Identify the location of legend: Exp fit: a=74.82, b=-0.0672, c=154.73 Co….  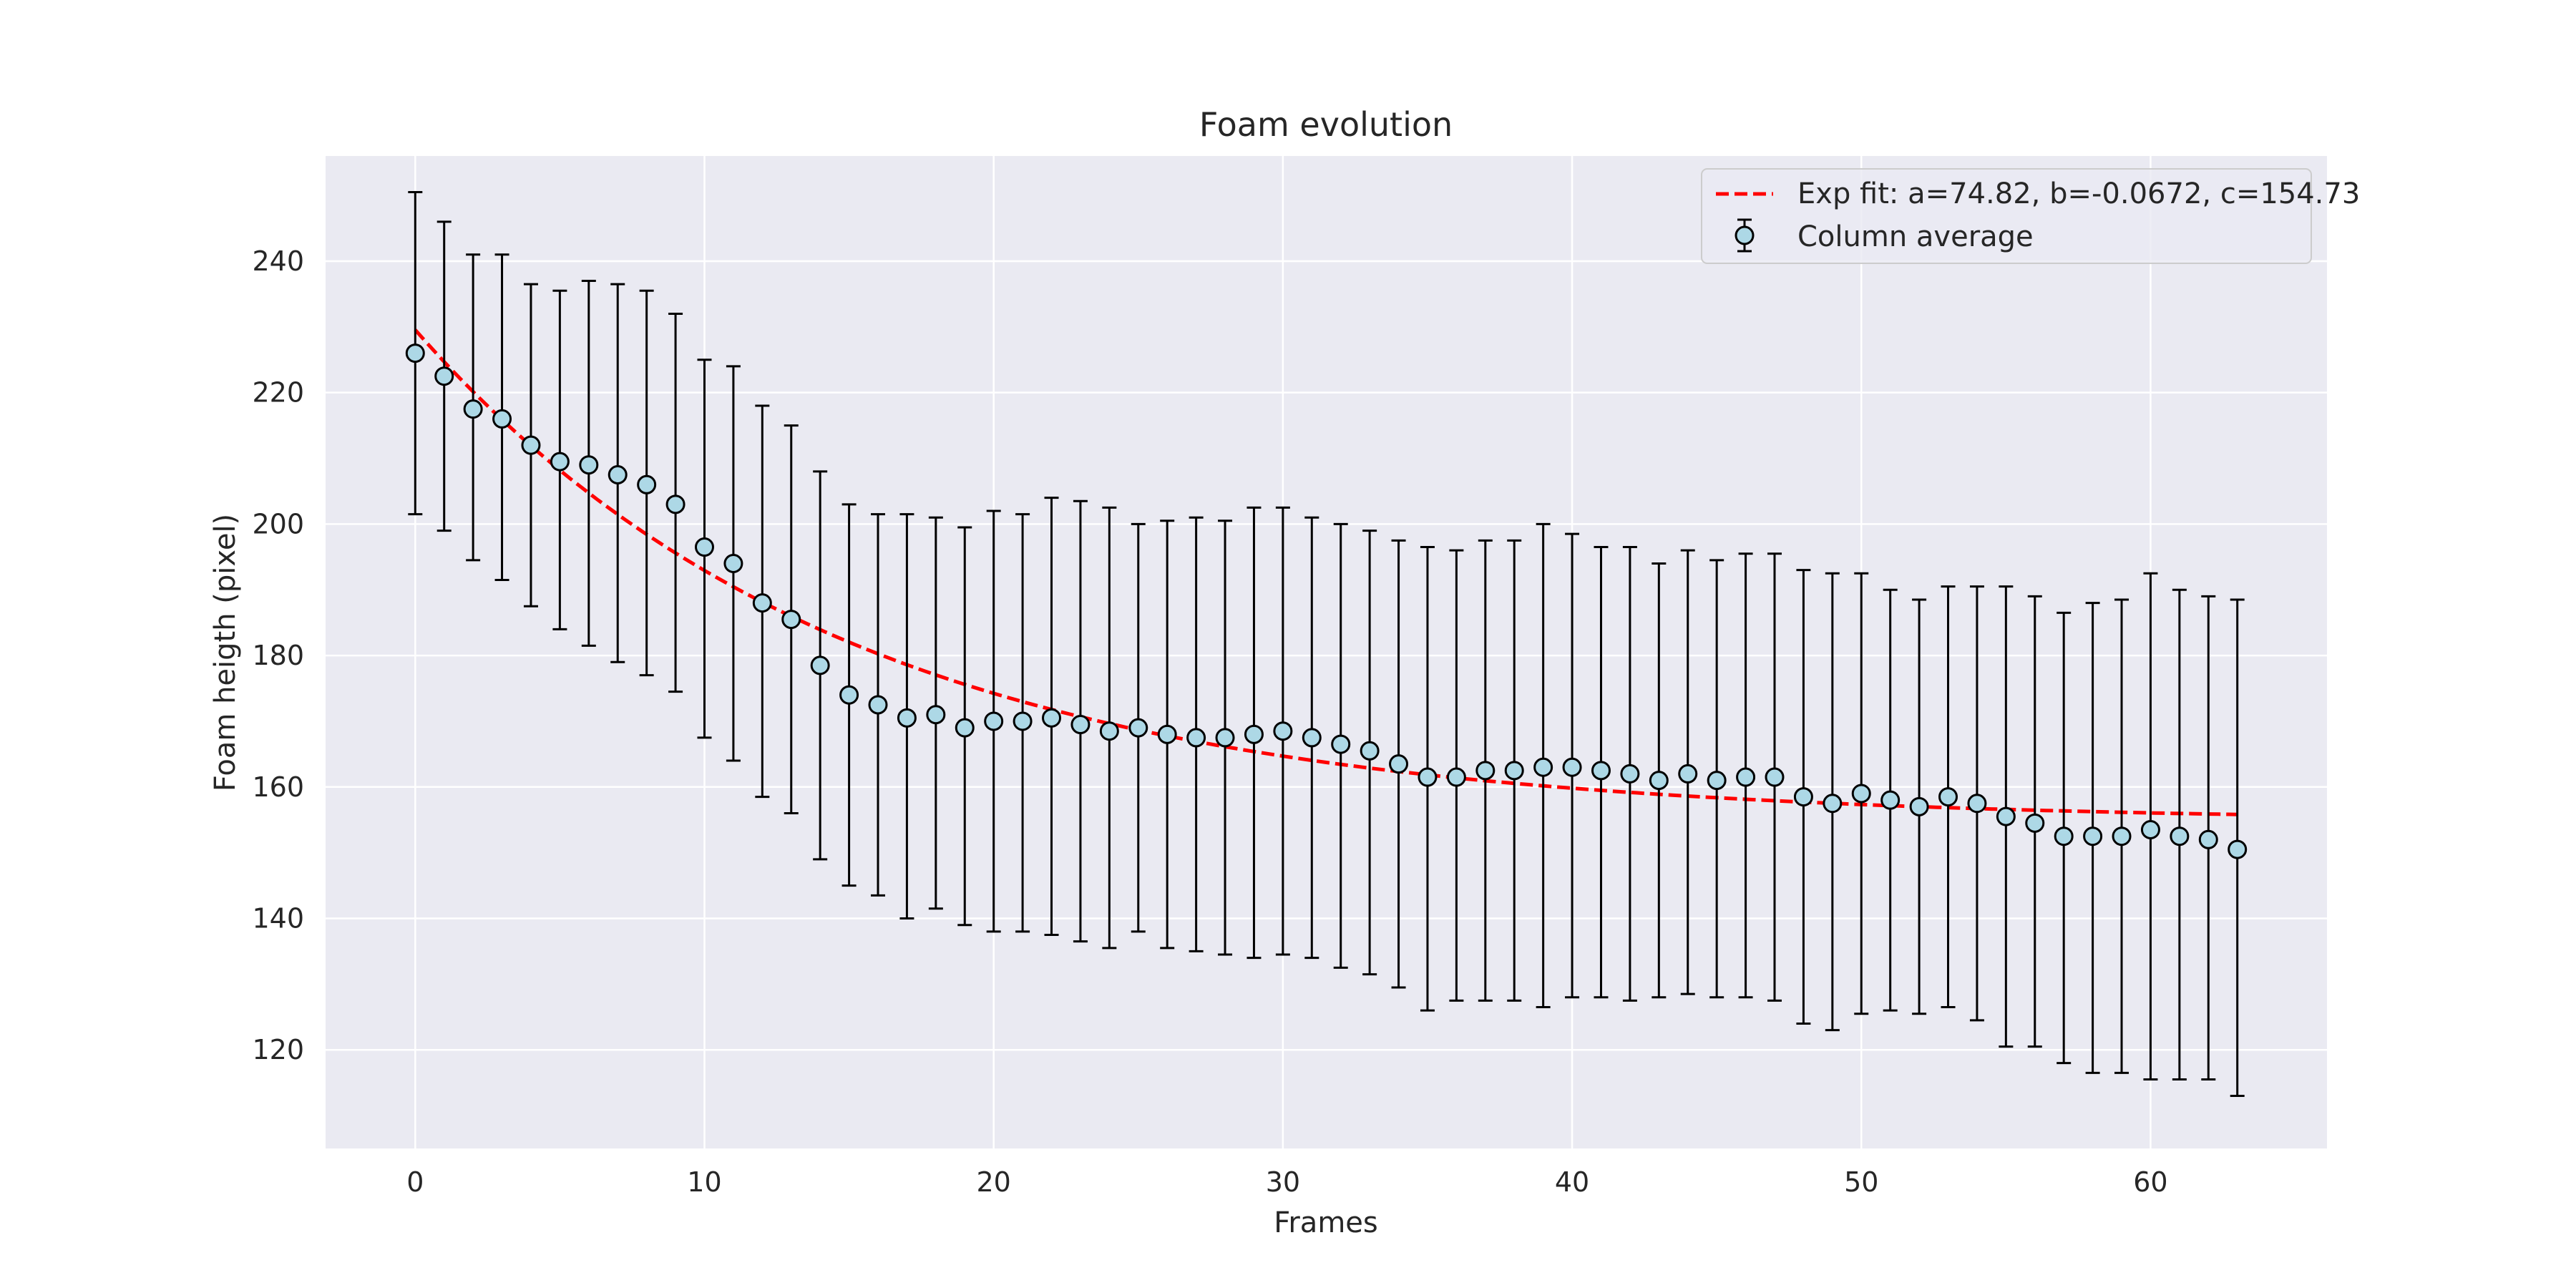
(2030, 216).